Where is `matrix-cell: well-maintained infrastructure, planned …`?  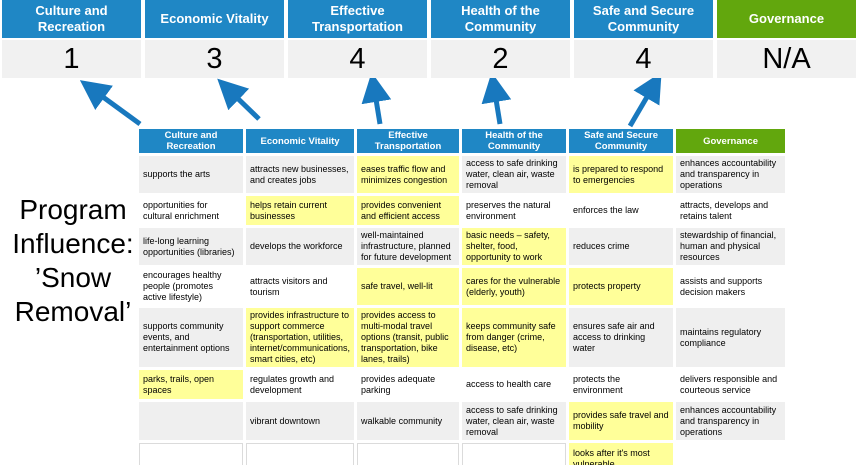
matrix-cell: well-maintained infrastructure, planned … is located at coordinates (408, 246).